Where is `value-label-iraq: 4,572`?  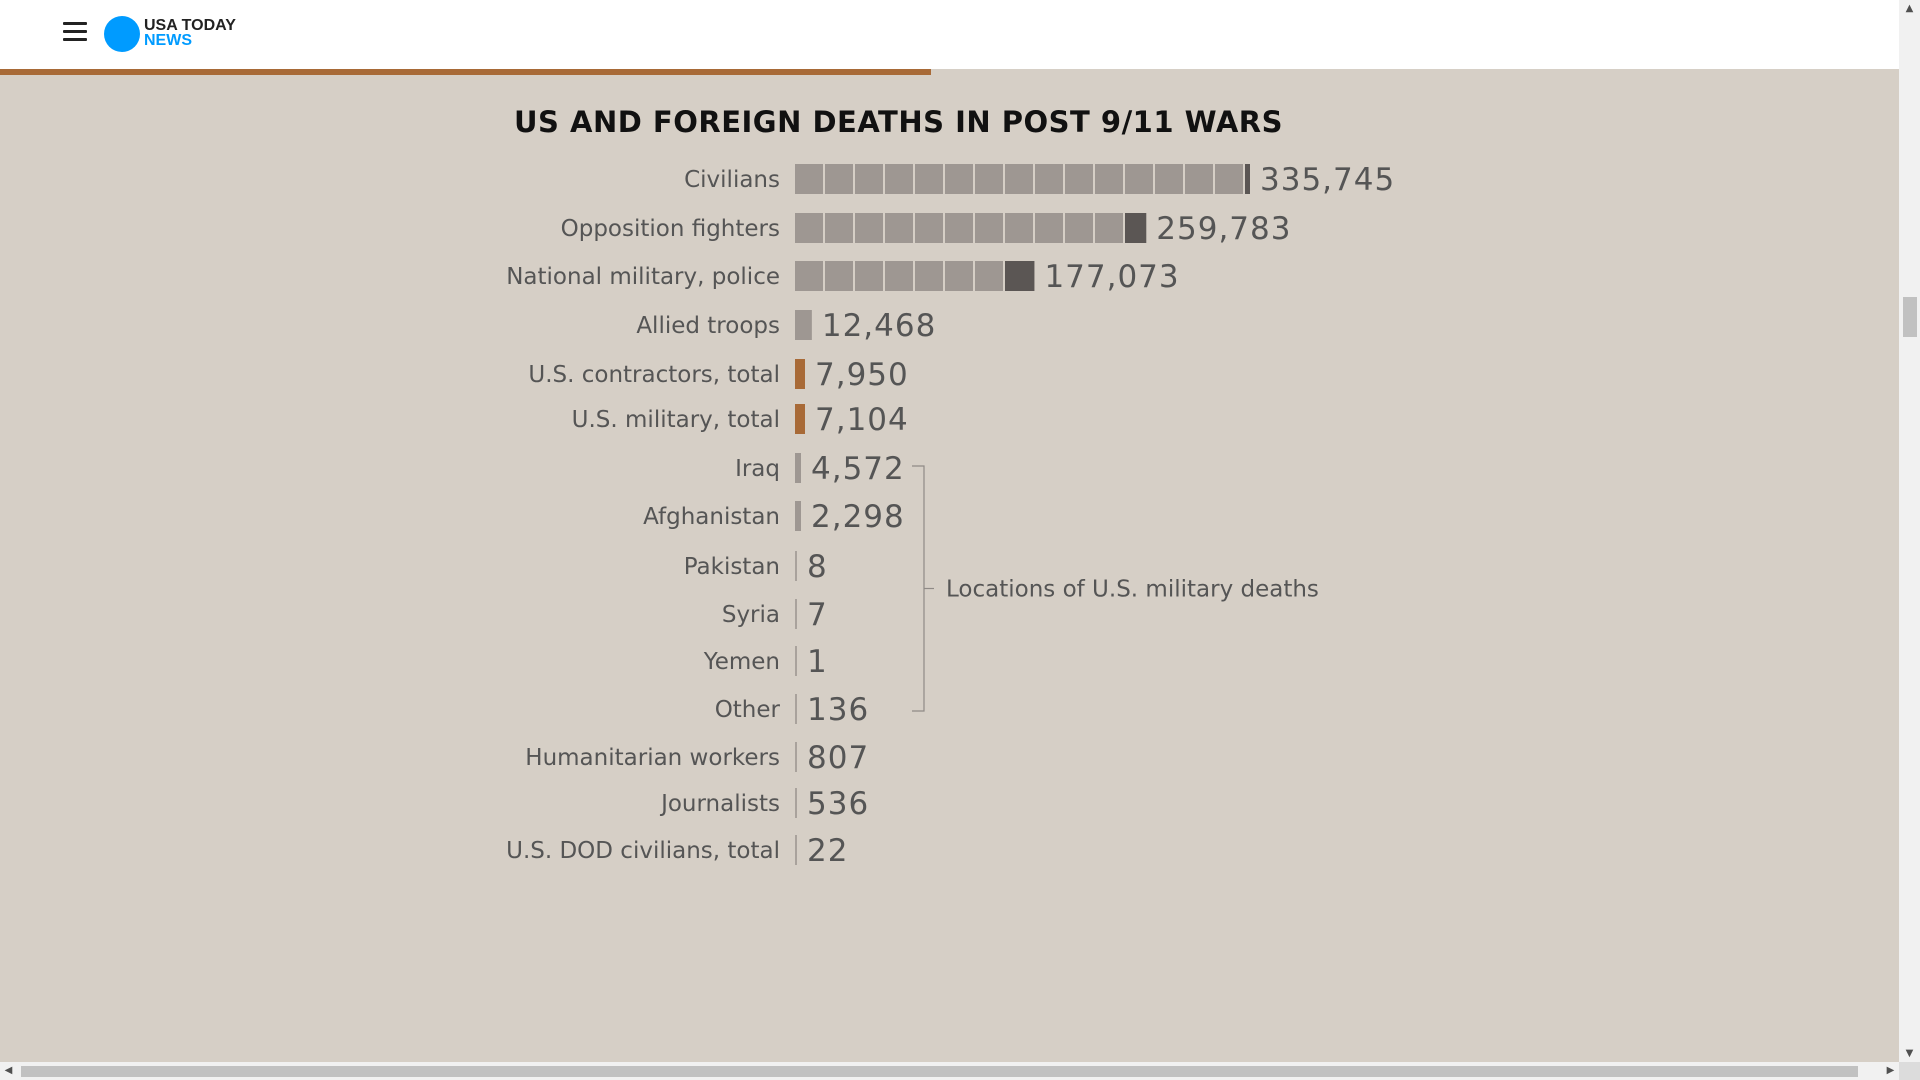 value-label-iraq: 4,572 is located at coordinates (858, 469).